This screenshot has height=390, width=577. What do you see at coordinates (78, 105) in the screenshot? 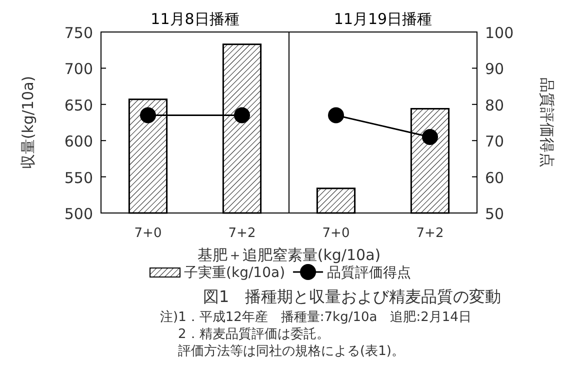
I see `y-tick-label: 650` at bounding box center [78, 105].